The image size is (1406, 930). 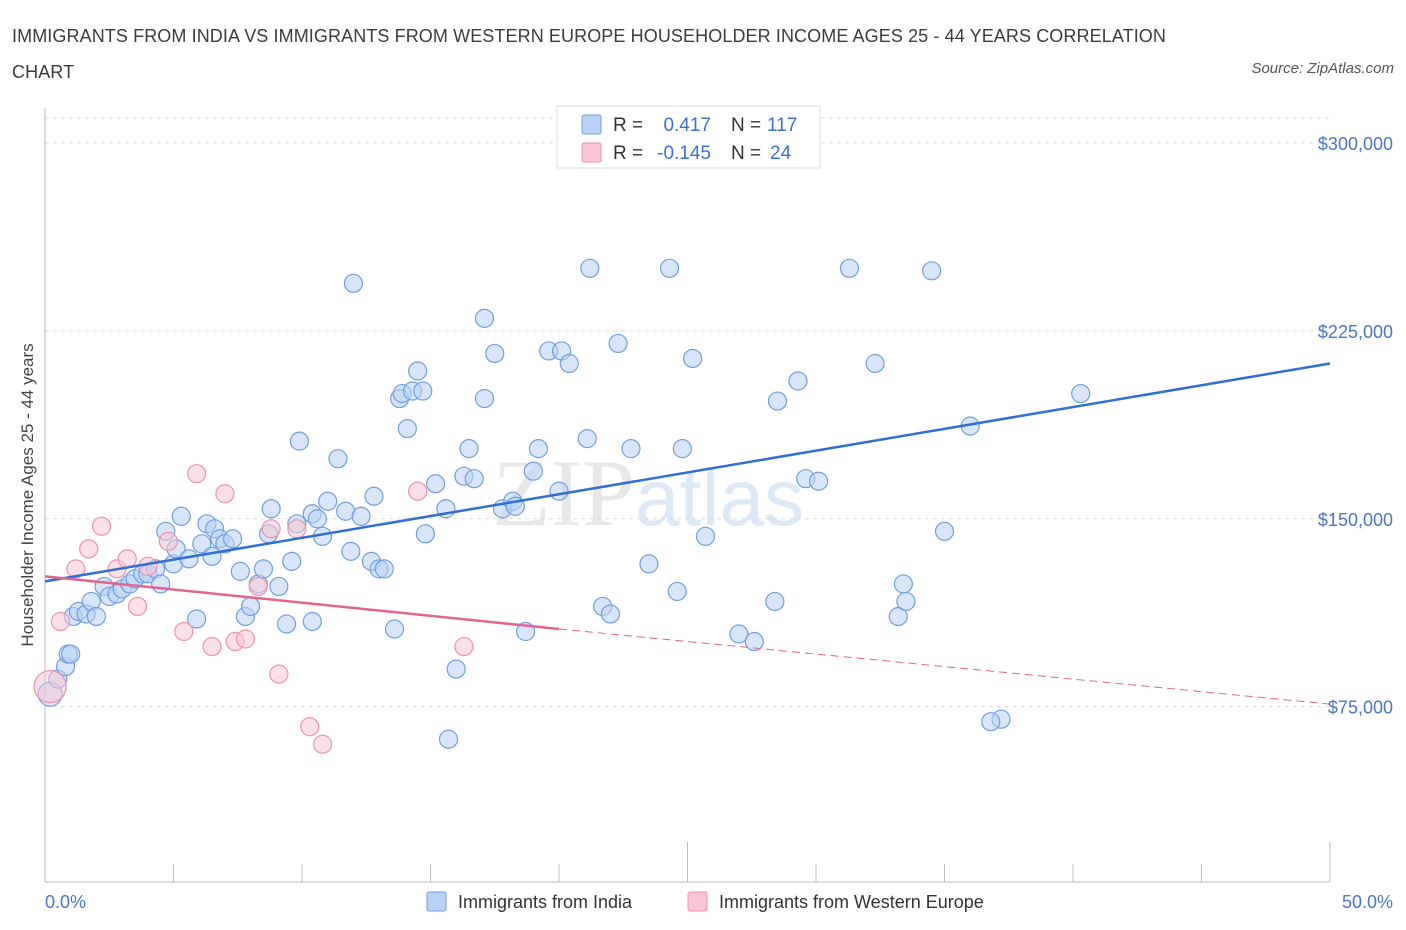 I want to click on legend-r-label-india: R =, so click(x=628, y=125).